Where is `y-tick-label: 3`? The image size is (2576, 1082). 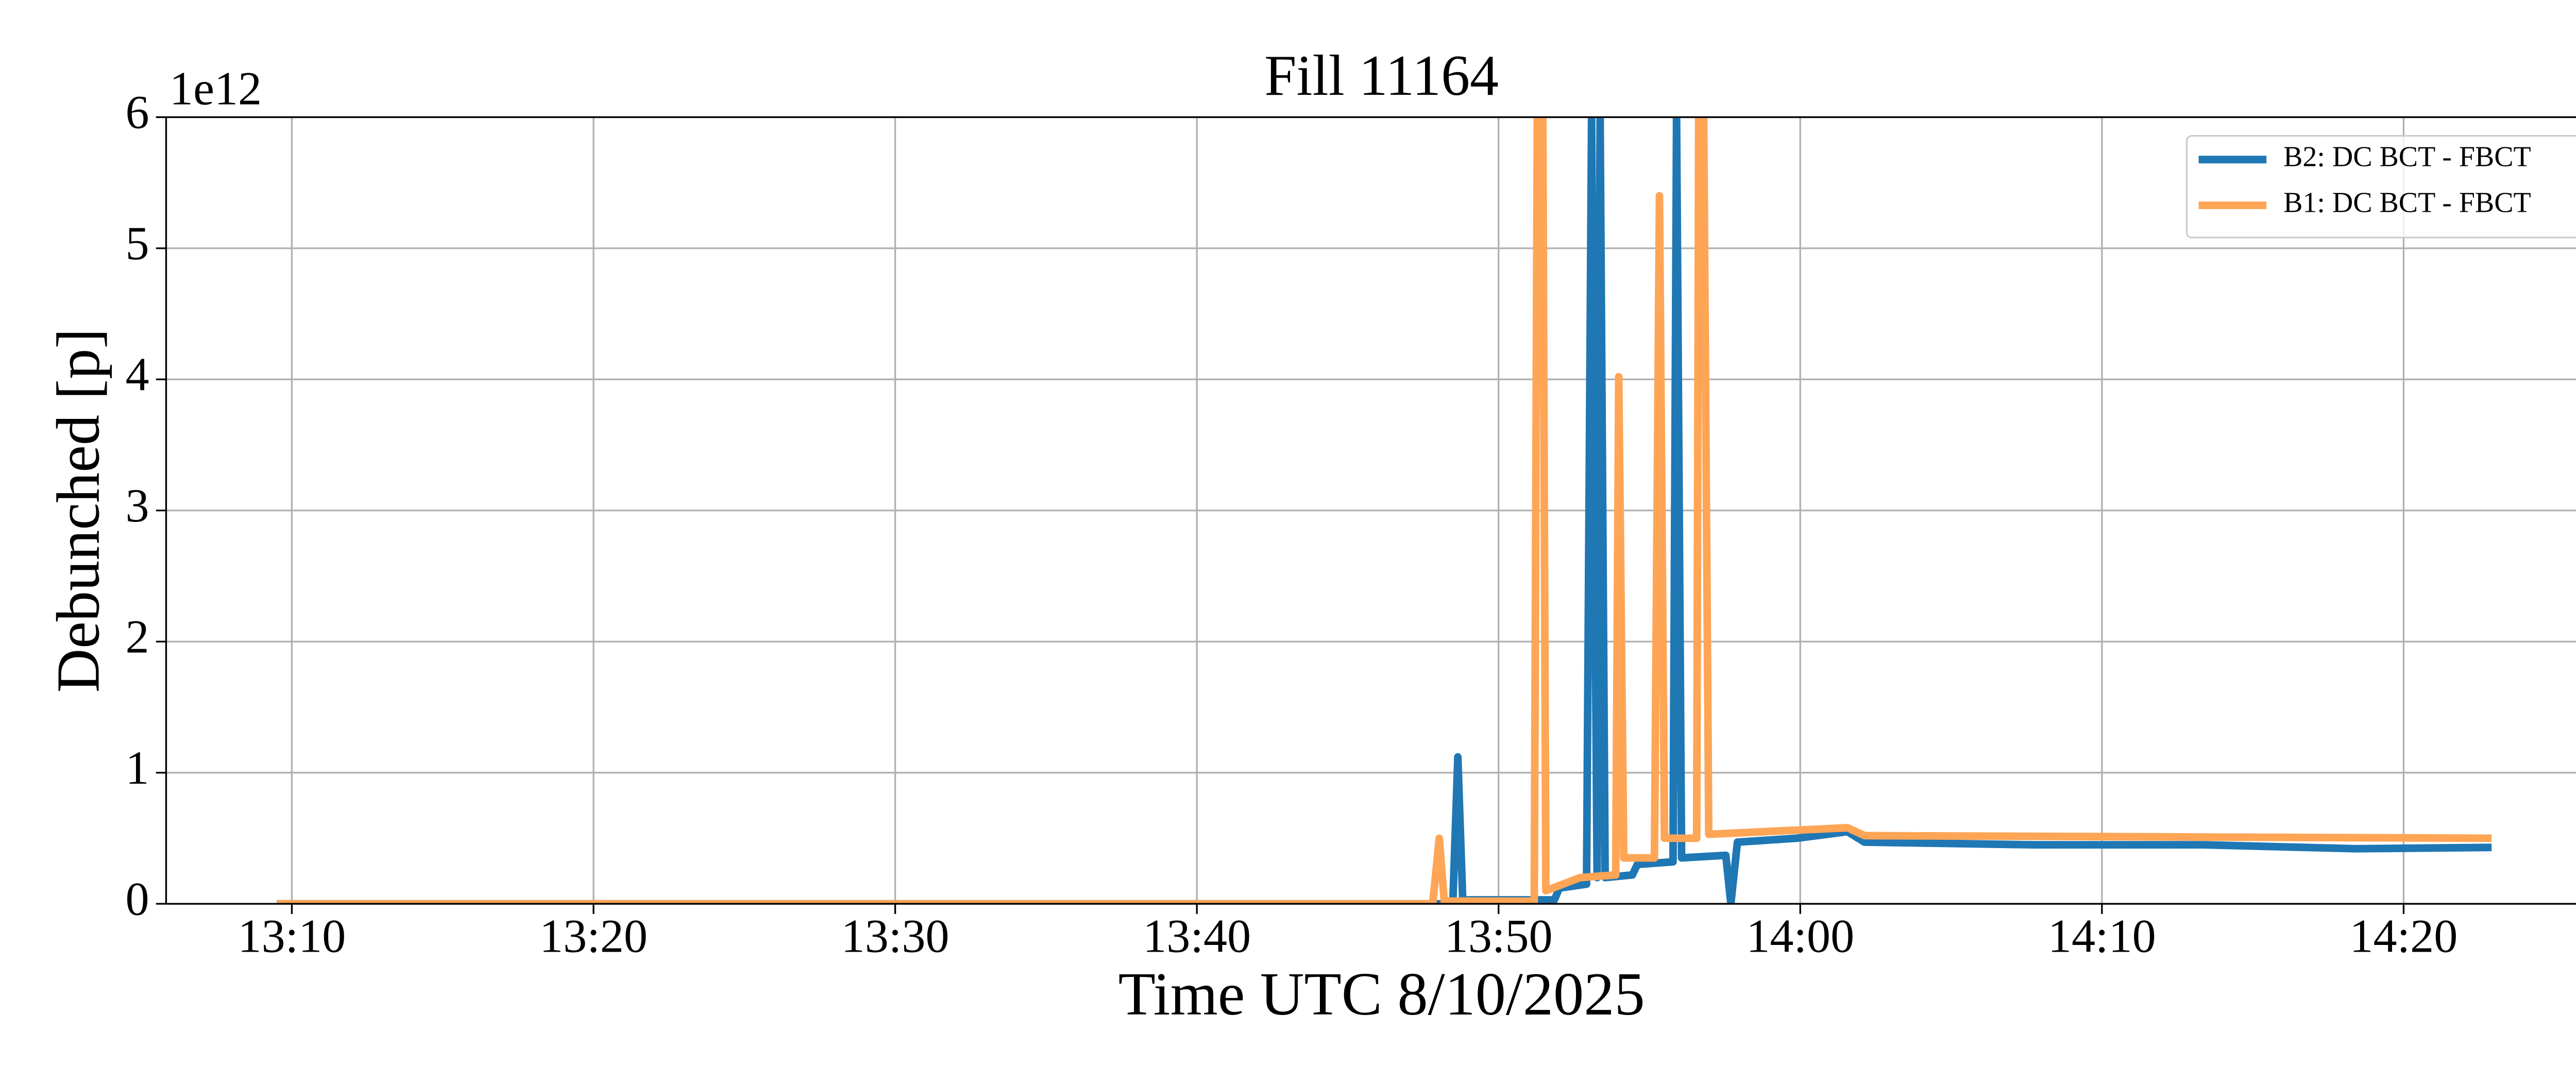
y-tick-label: 3 is located at coordinates (137, 505).